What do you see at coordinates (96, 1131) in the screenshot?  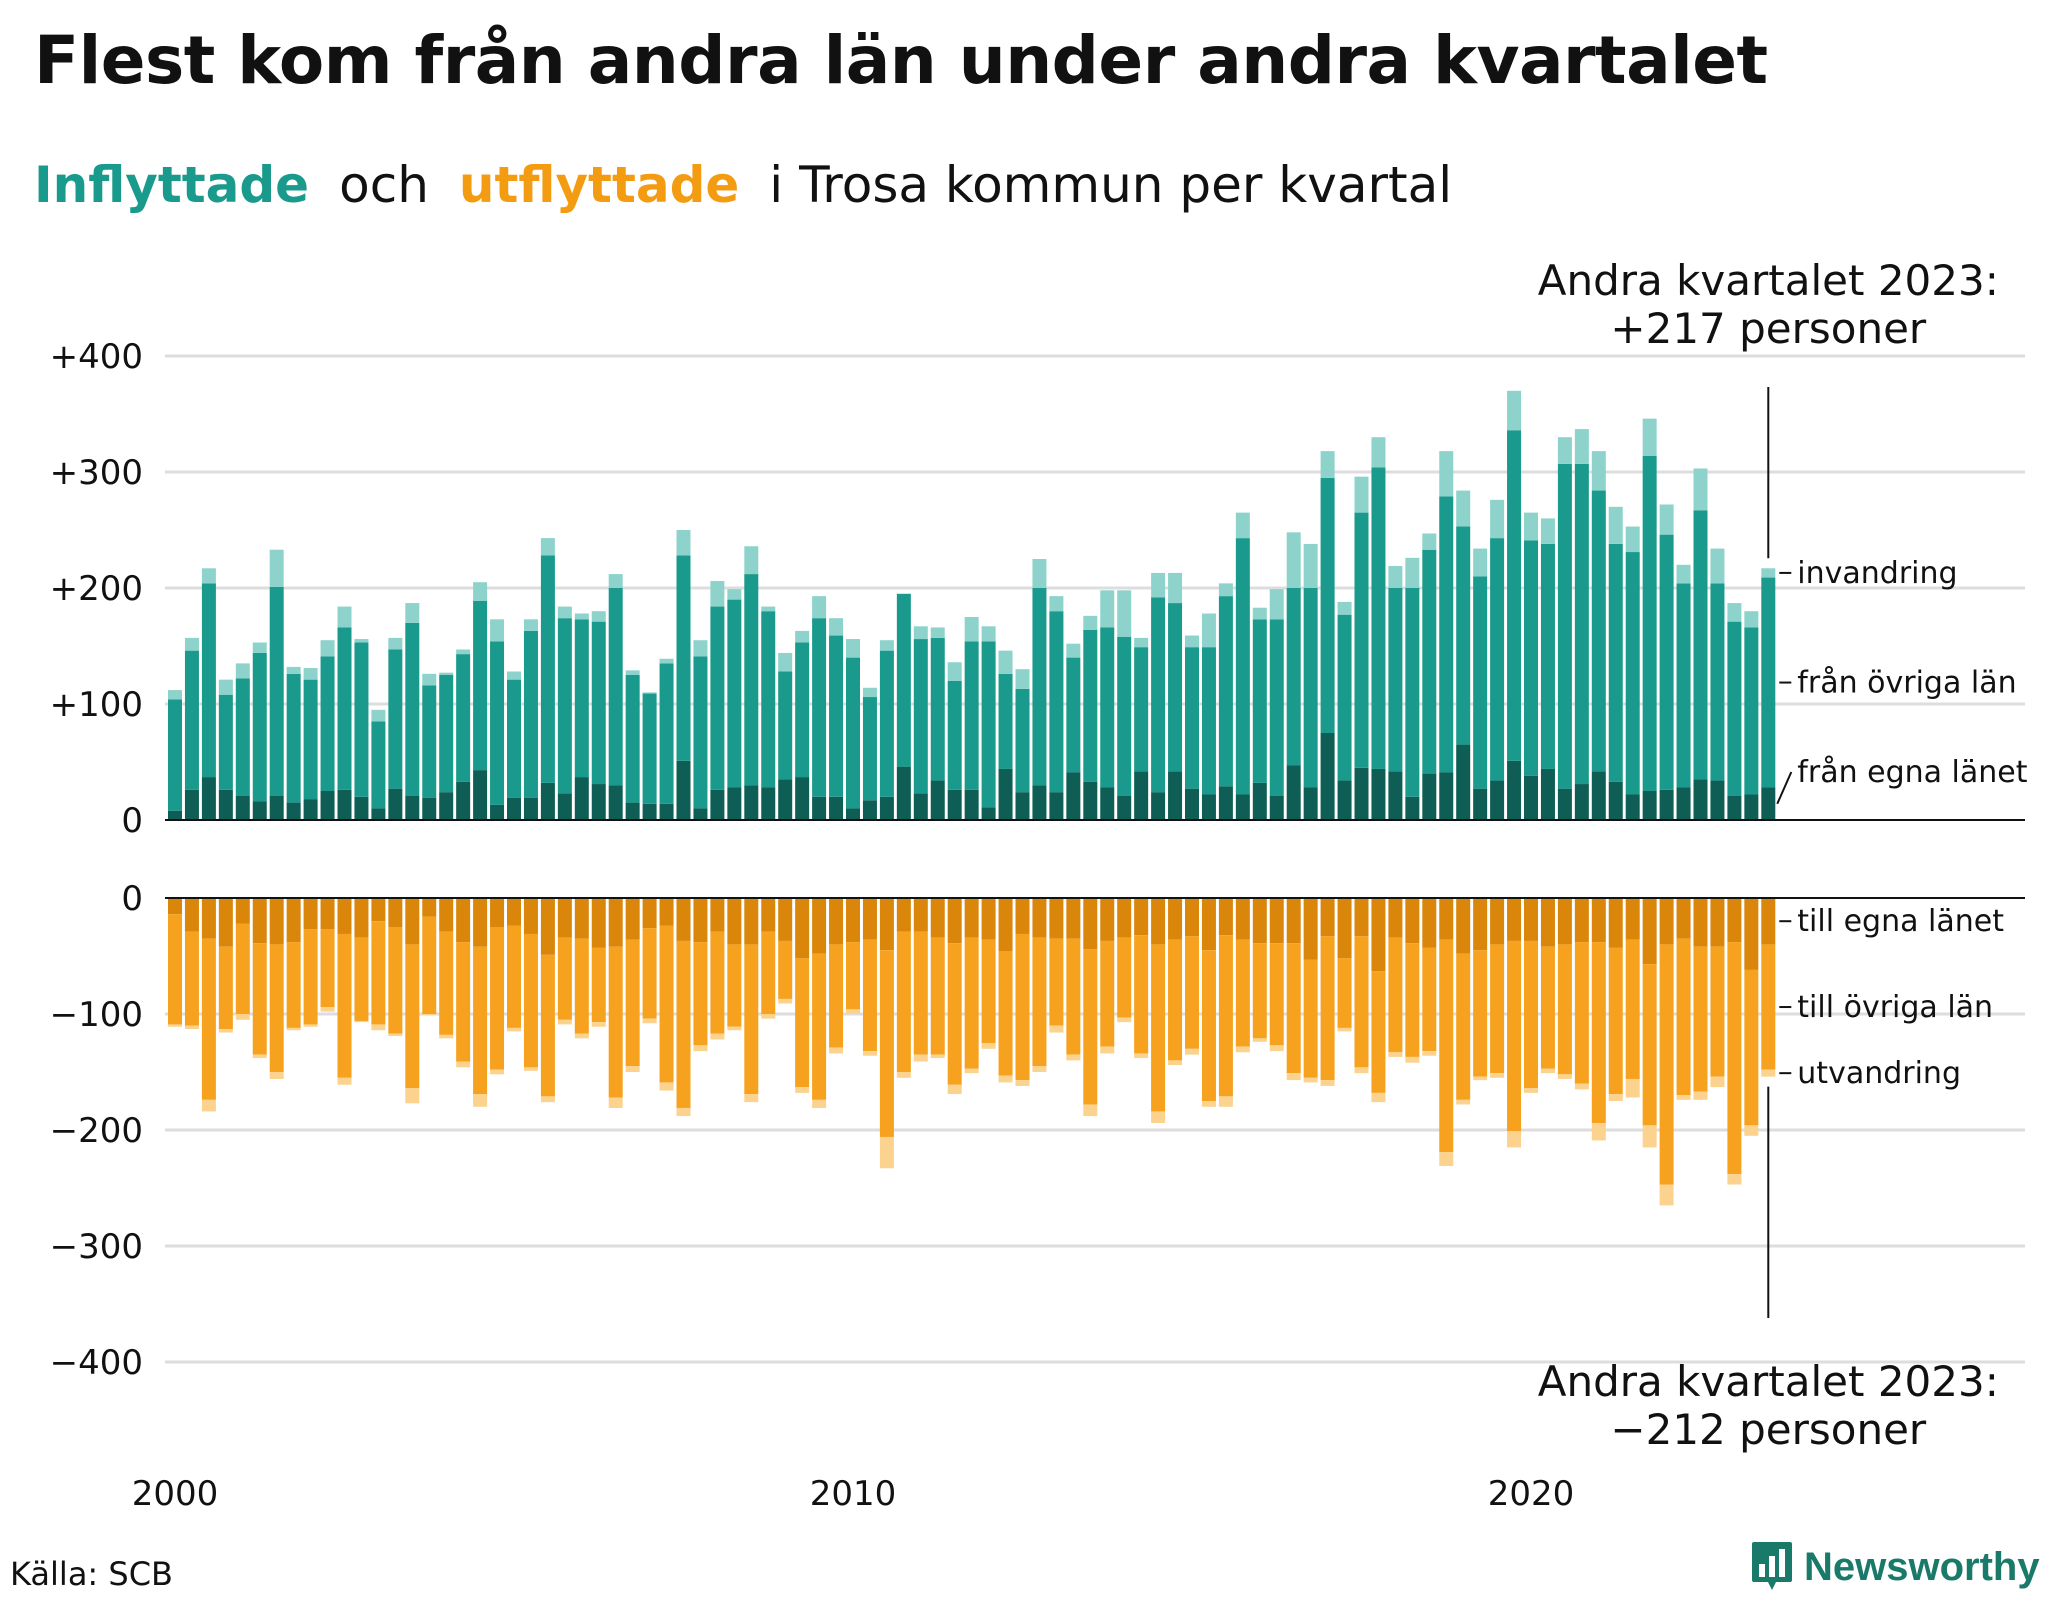 I see `y-tick-label: −200` at bounding box center [96, 1131].